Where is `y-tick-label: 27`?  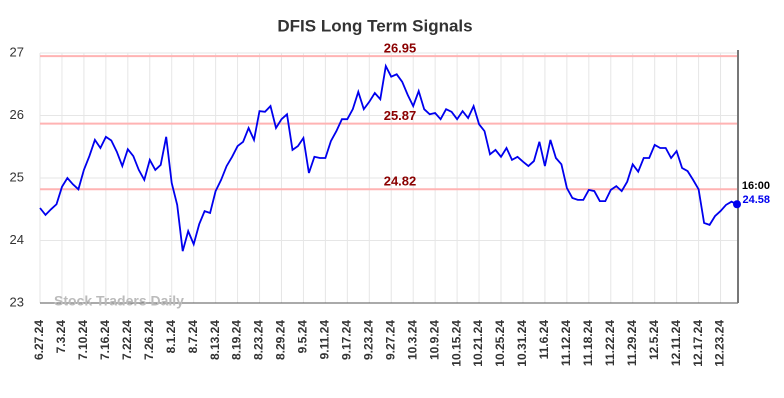
y-tick-label: 27 is located at coordinates (17, 51).